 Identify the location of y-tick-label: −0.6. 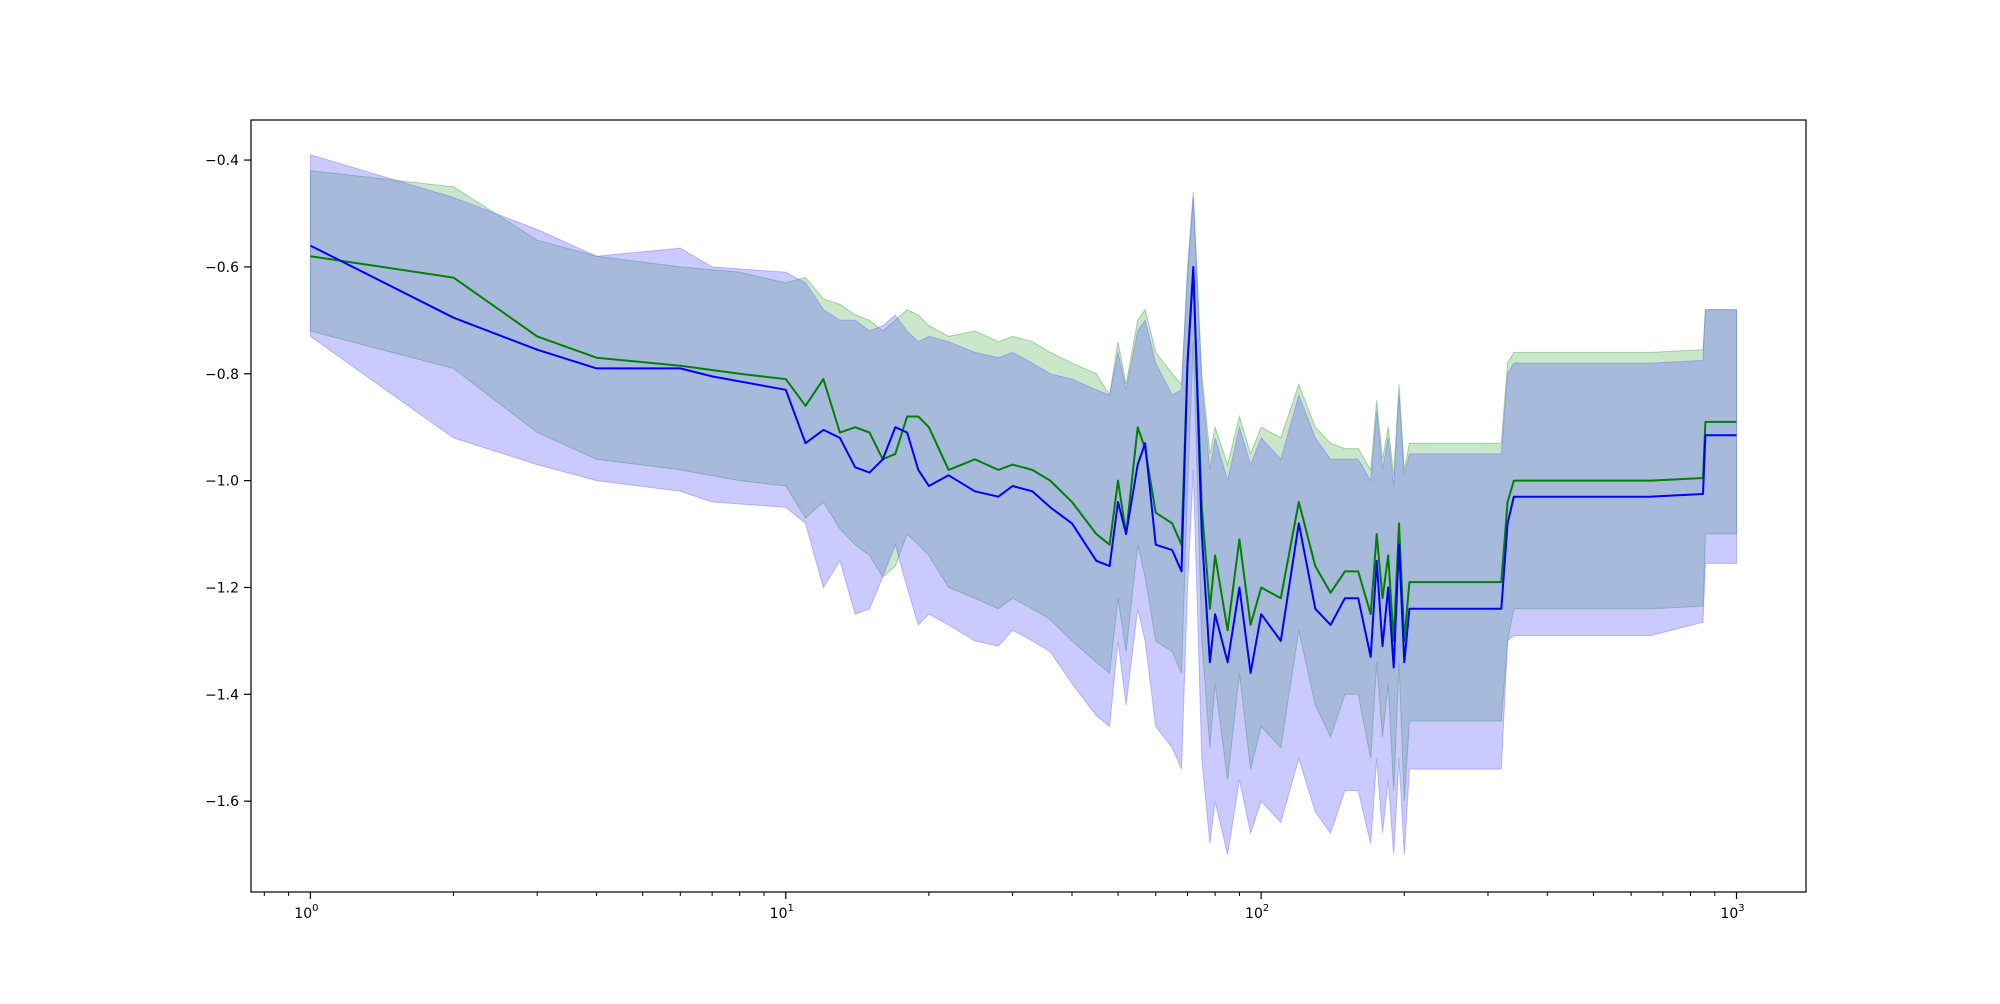
(222, 268).